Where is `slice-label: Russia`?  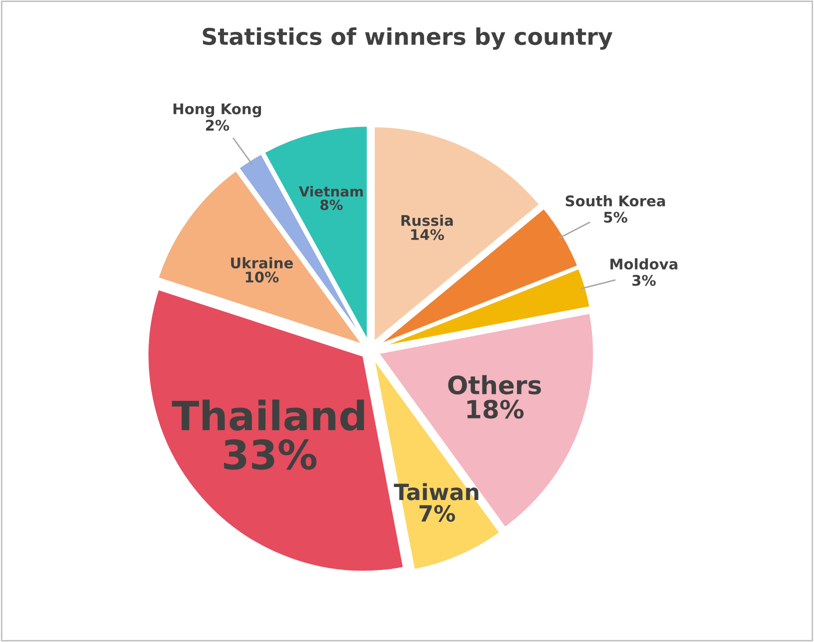
slice-label: Russia is located at coordinates (427, 220).